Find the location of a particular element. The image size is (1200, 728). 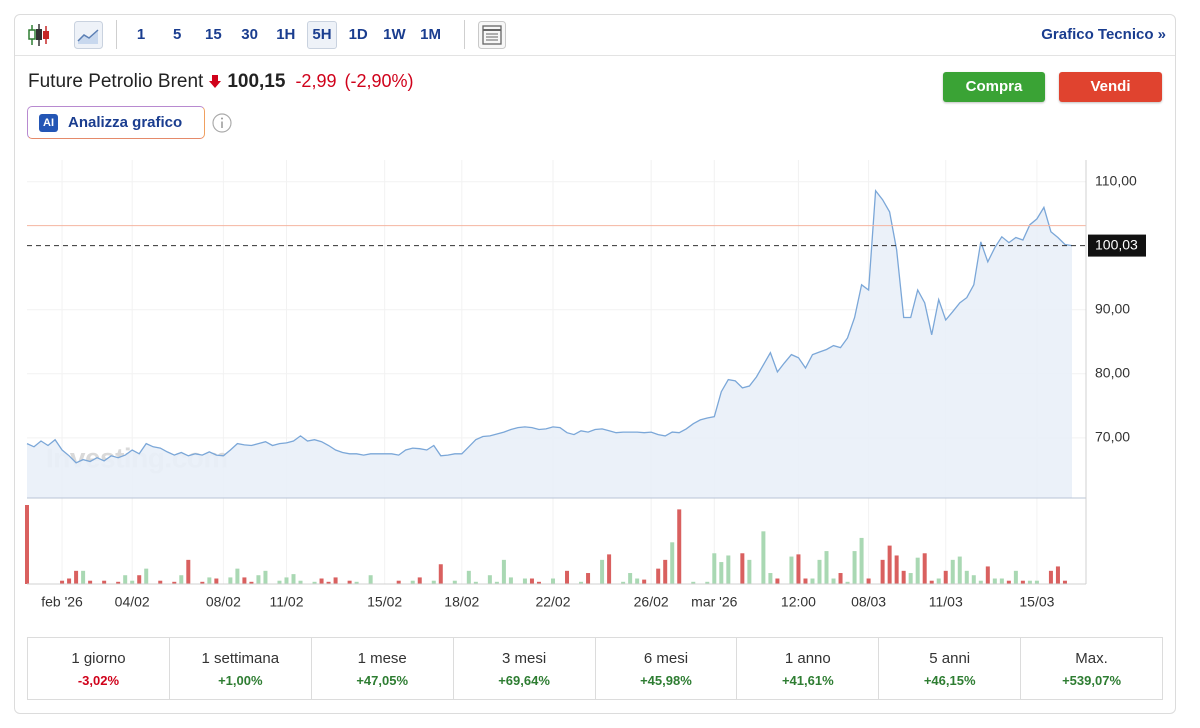

candles-icon is located at coordinates (39, 35).